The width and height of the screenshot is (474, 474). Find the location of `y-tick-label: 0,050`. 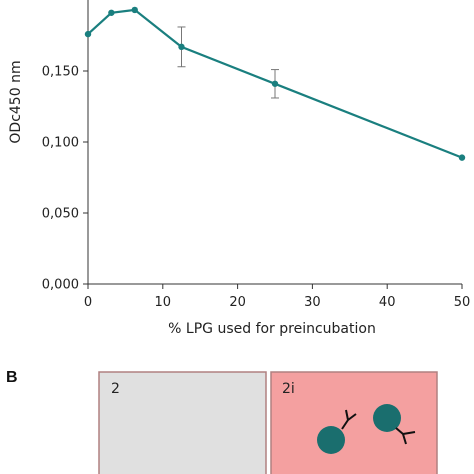

y-tick-label: 0,050 is located at coordinates (60, 214).